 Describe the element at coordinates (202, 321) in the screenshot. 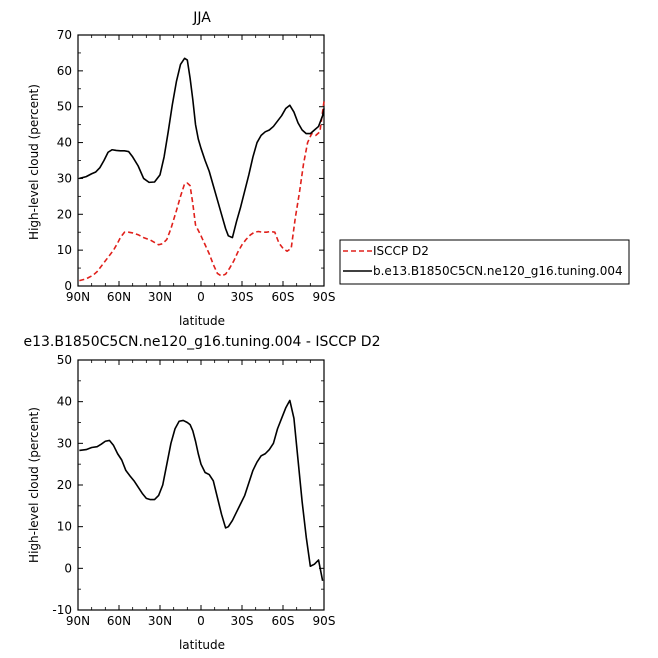

I see `top-x-axis-label: latitude` at that location.